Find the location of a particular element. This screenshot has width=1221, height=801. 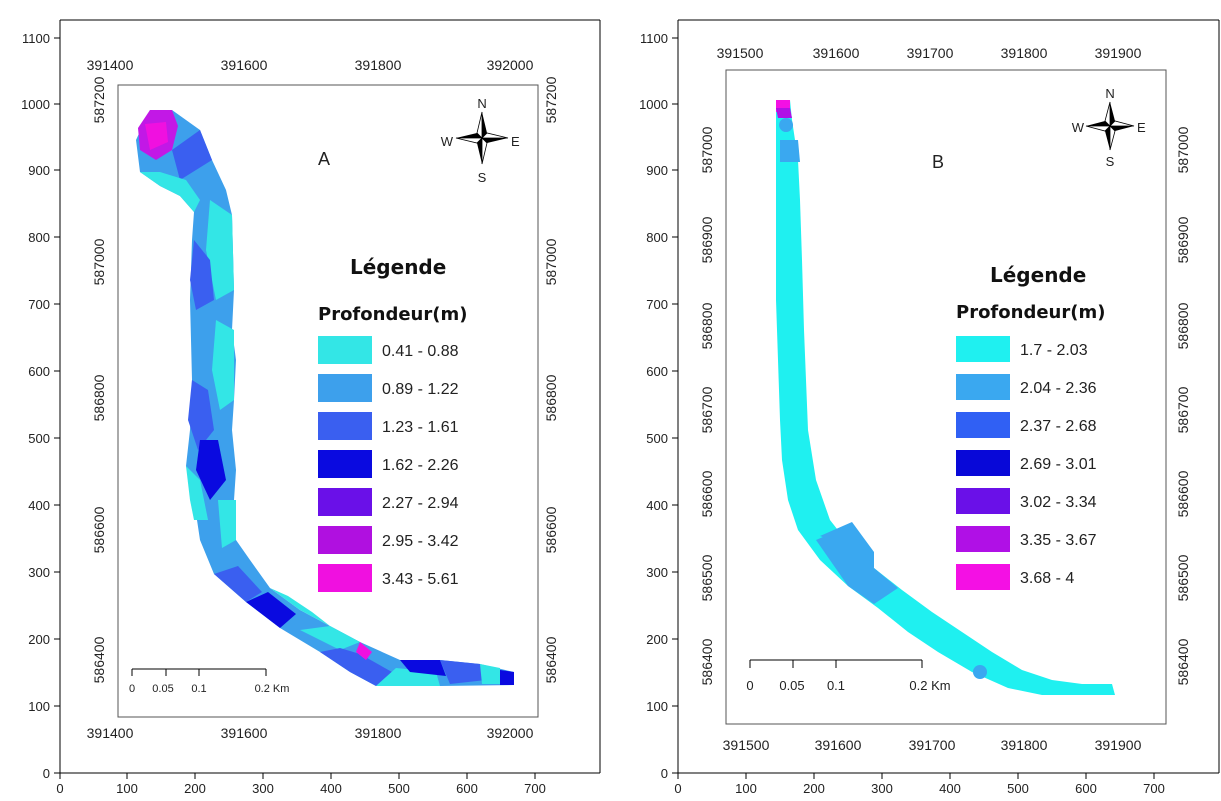

outer-x-tick-label: 600 is located at coordinates (1086, 788).